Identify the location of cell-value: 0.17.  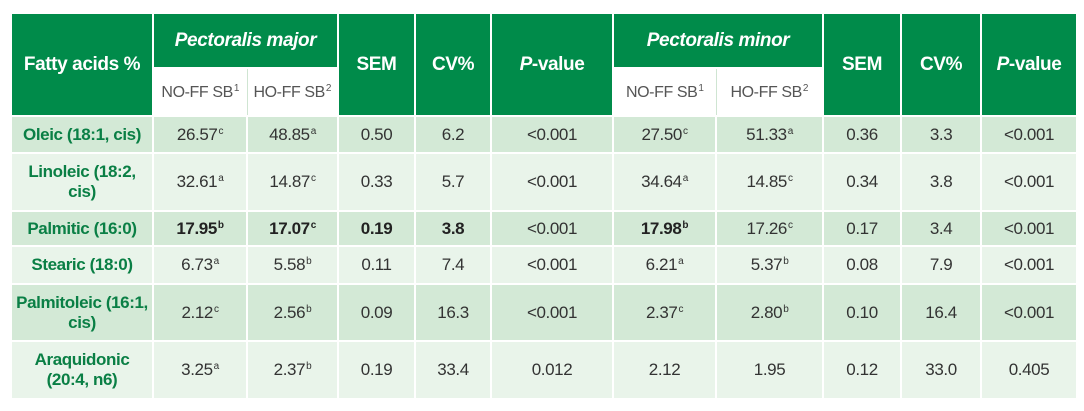
(862, 228).